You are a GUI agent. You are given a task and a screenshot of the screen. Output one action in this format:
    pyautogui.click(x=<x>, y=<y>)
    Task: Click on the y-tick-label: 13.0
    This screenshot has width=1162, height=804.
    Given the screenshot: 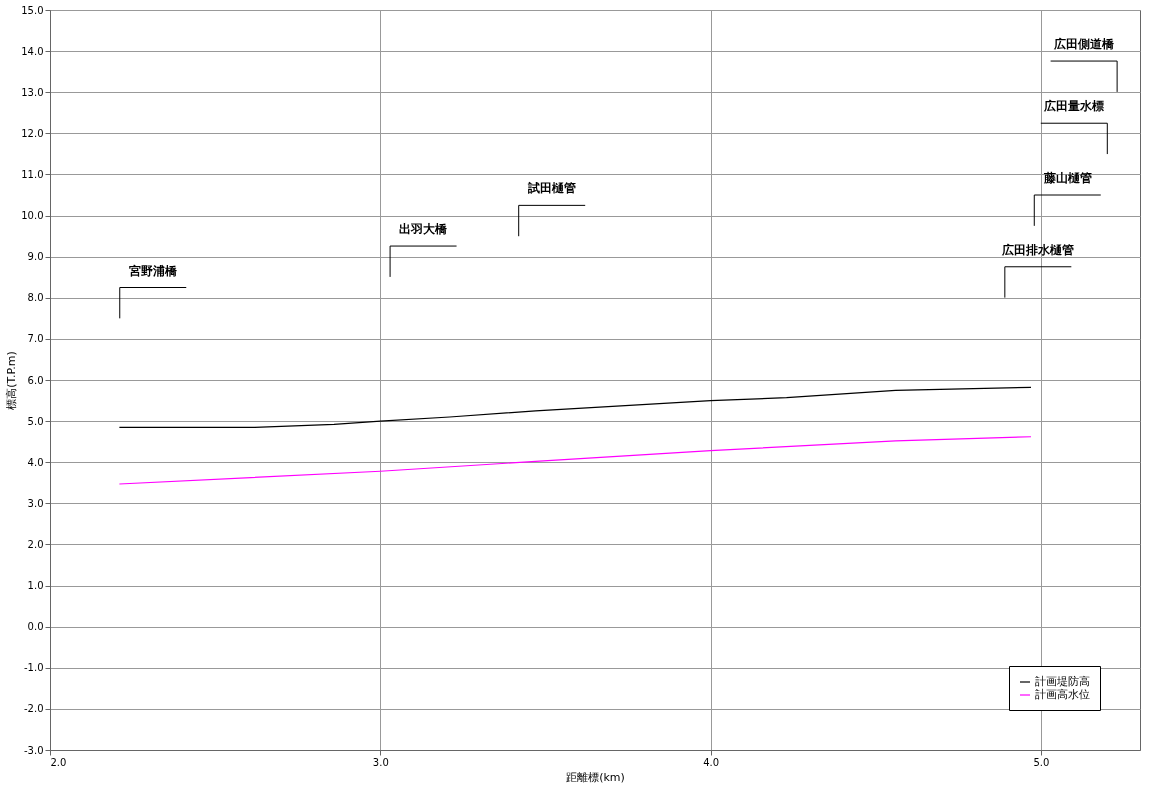 What is the action you would take?
    pyautogui.click(x=32, y=92)
    